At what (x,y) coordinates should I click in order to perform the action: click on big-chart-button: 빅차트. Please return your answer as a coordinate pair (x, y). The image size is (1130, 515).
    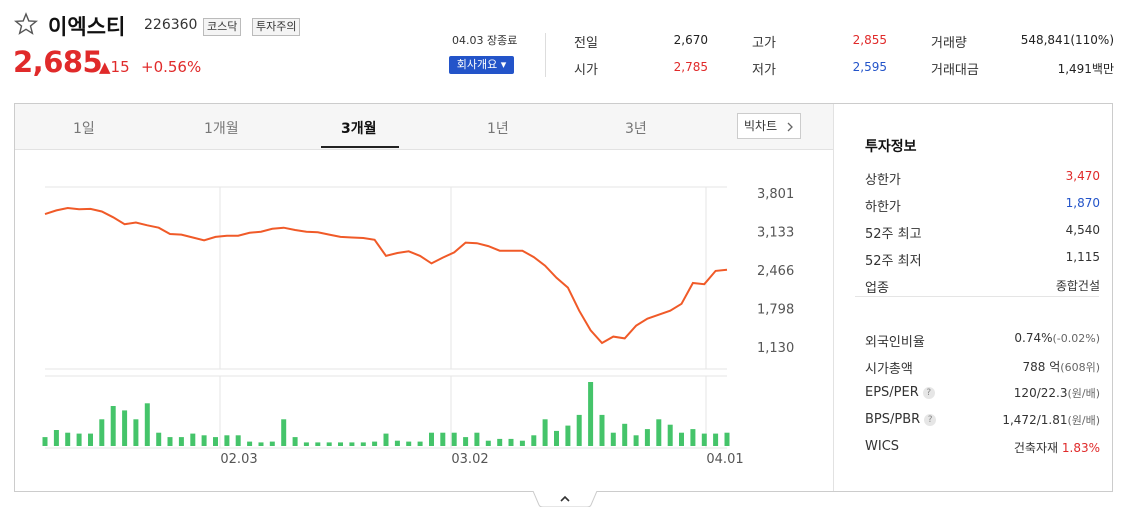
    Looking at the image, I should click on (769, 126).